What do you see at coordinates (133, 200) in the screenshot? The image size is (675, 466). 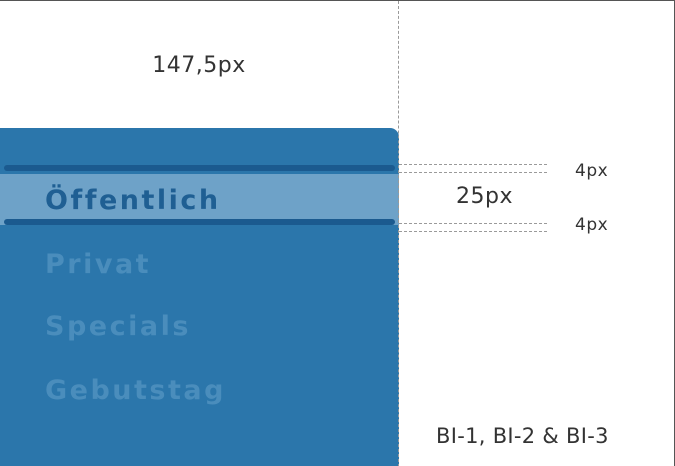 I see `nav-item-oeffentlich: Öffentlich` at bounding box center [133, 200].